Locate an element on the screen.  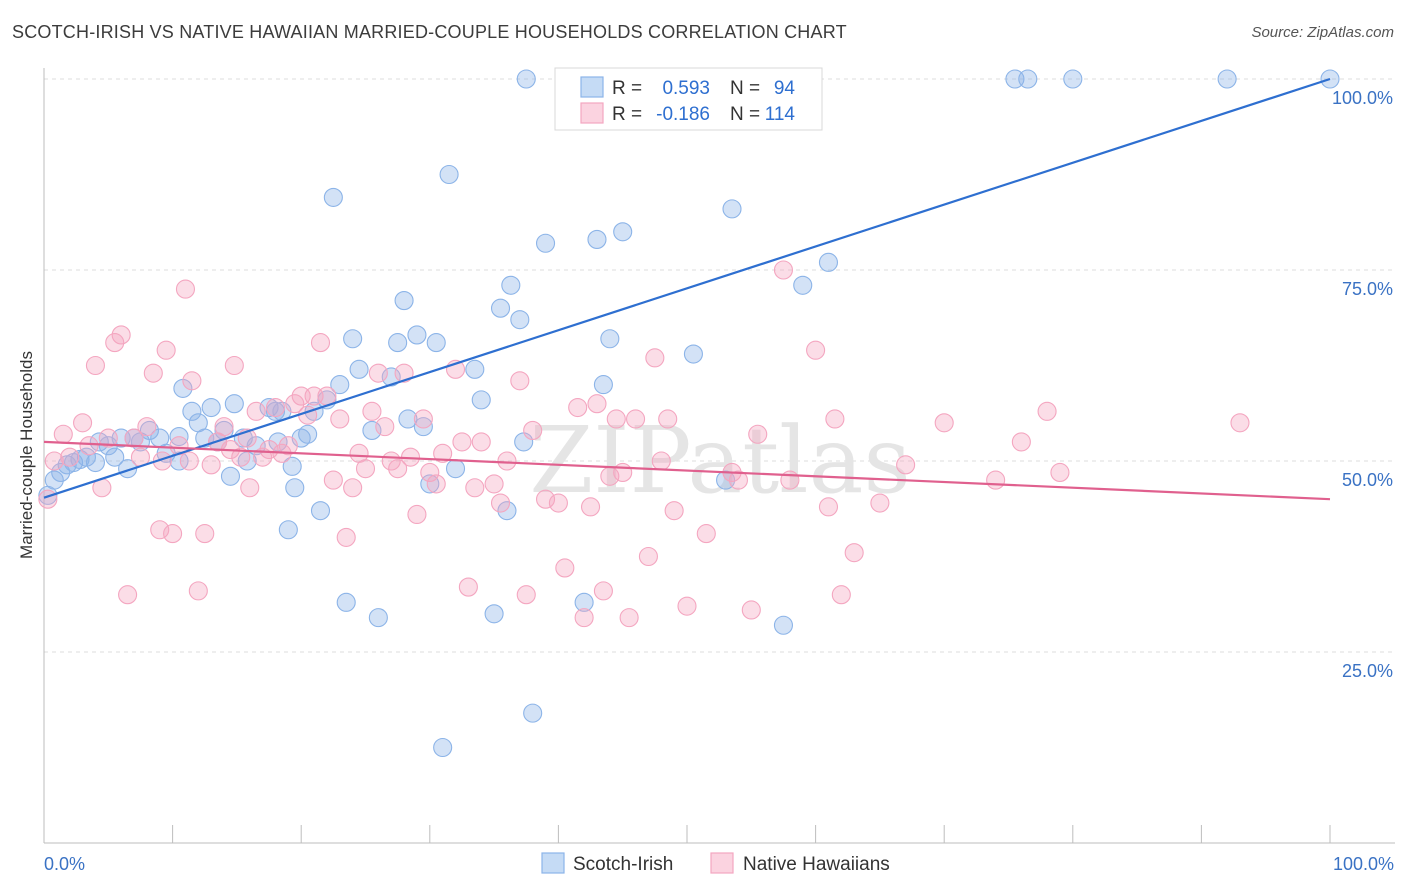
legend-n-value-2: 114 is located at coordinates (780, 114).